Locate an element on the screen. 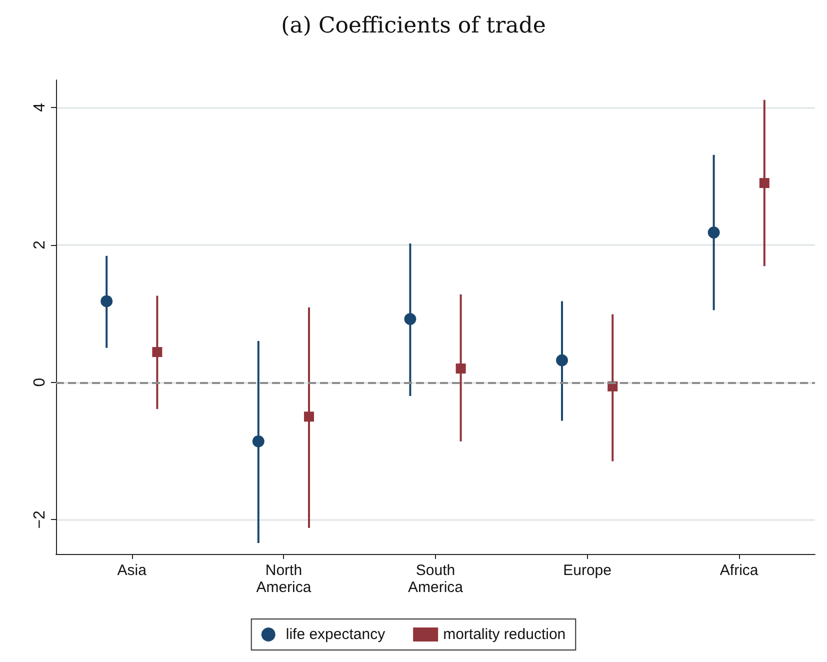  y-tick-label: −2 is located at coordinates (40, 519).